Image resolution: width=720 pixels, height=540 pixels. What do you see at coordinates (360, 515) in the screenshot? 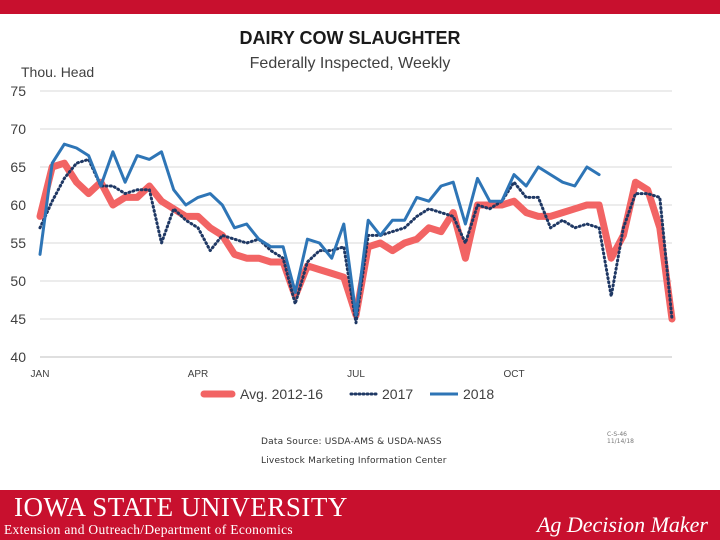
I see `footer-bar` at bounding box center [360, 515].